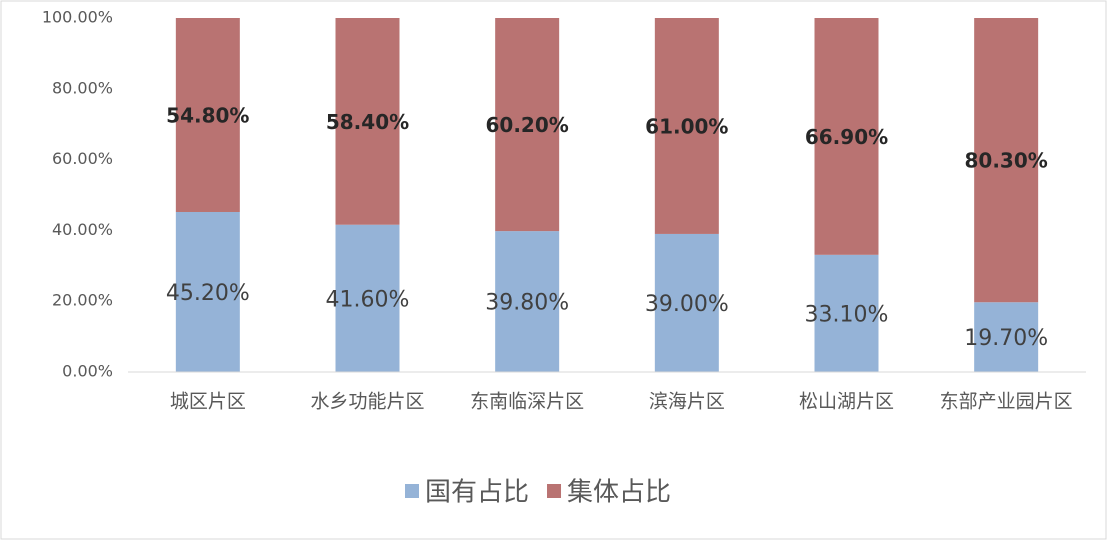 The height and width of the screenshot is (540, 1107). I want to click on y-tick-label: 20.00%, so click(82, 300).